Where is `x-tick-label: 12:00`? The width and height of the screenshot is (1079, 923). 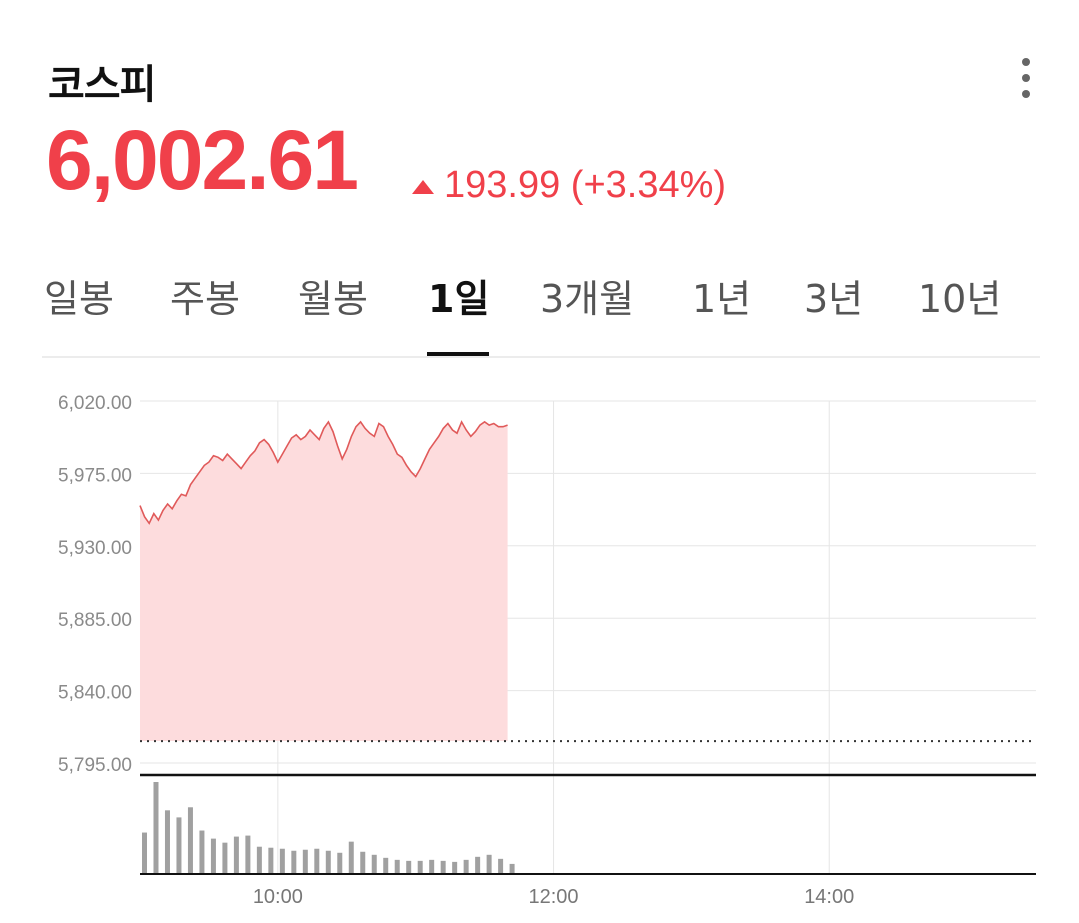
x-tick-label: 12:00 is located at coordinates (554, 897).